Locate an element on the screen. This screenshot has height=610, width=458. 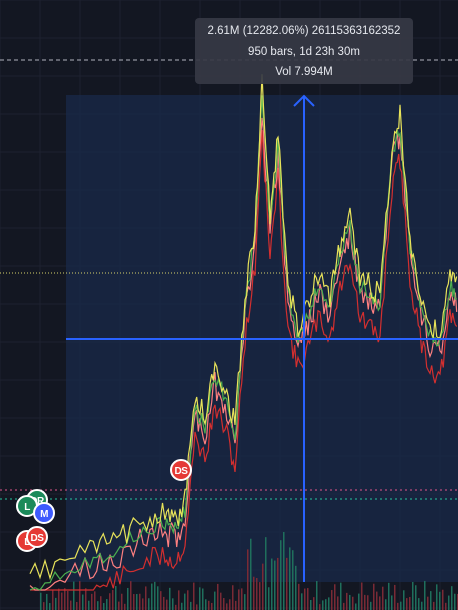
tooltip-bars: 950 bars, 1d 23h 30m is located at coordinates (304, 51).